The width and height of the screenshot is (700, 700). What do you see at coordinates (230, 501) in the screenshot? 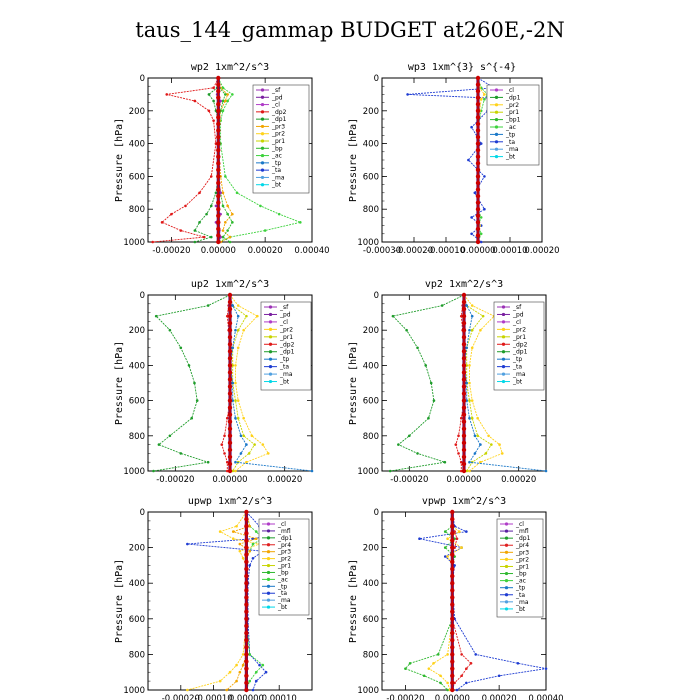
I see `panel-title: upwp 1xm^2/s^3` at bounding box center [230, 501].